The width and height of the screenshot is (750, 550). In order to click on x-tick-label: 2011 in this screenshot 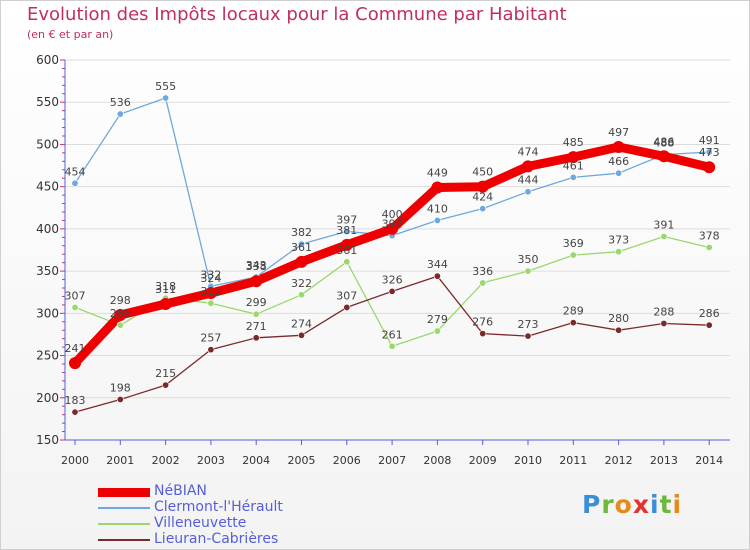, I will do `click(573, 460)`.